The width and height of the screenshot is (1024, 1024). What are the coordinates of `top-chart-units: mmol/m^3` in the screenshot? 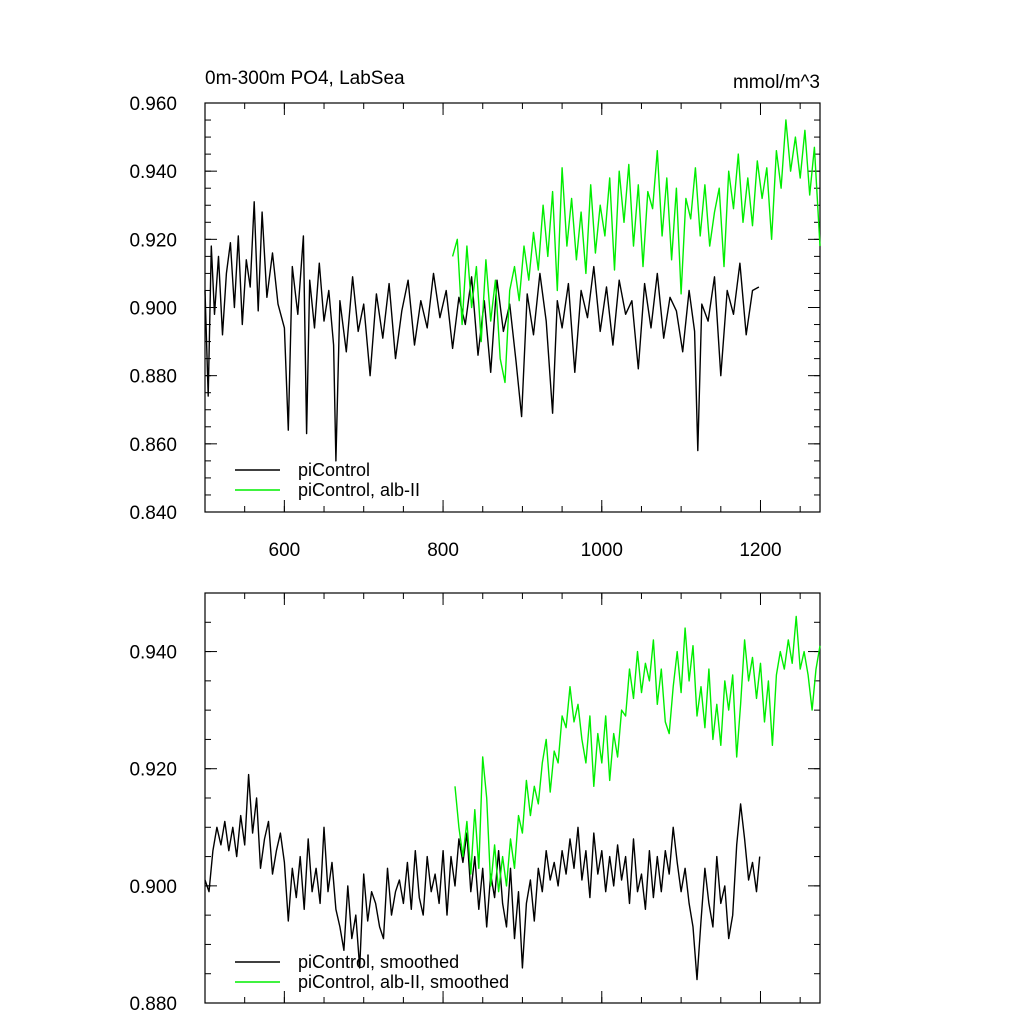 It's located at (776, 82).